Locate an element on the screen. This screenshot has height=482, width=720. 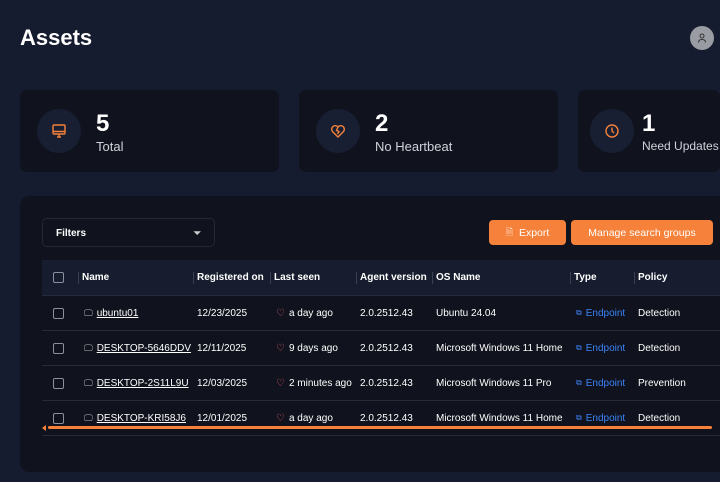
policy: Prevention is located at coordinates (662, 383).